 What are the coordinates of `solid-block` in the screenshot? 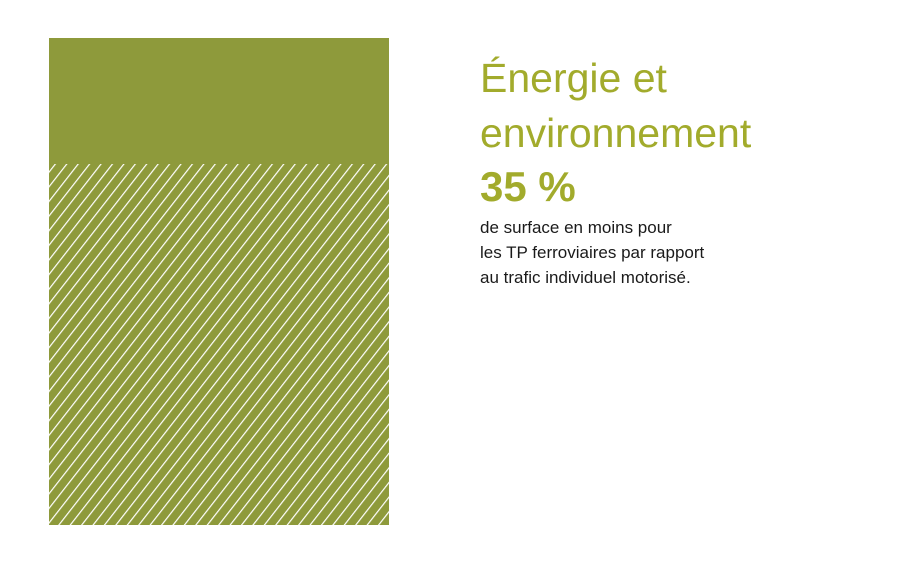 It's located at (219, 101).